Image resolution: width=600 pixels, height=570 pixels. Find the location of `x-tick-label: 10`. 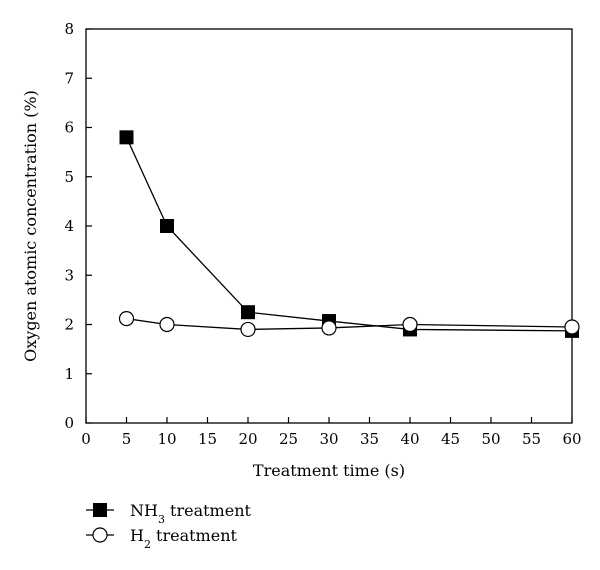

x-tick-label: 10 is located at coordinates (166, 439).